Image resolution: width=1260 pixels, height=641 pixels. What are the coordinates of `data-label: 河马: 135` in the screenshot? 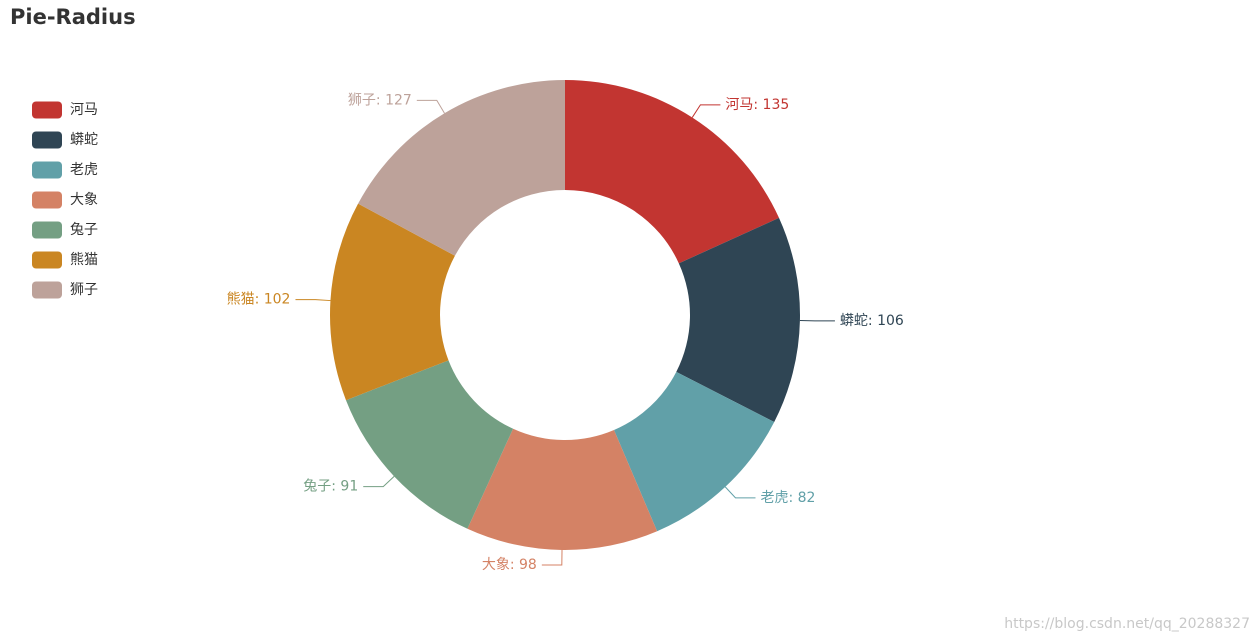 It's located at (757, 105).